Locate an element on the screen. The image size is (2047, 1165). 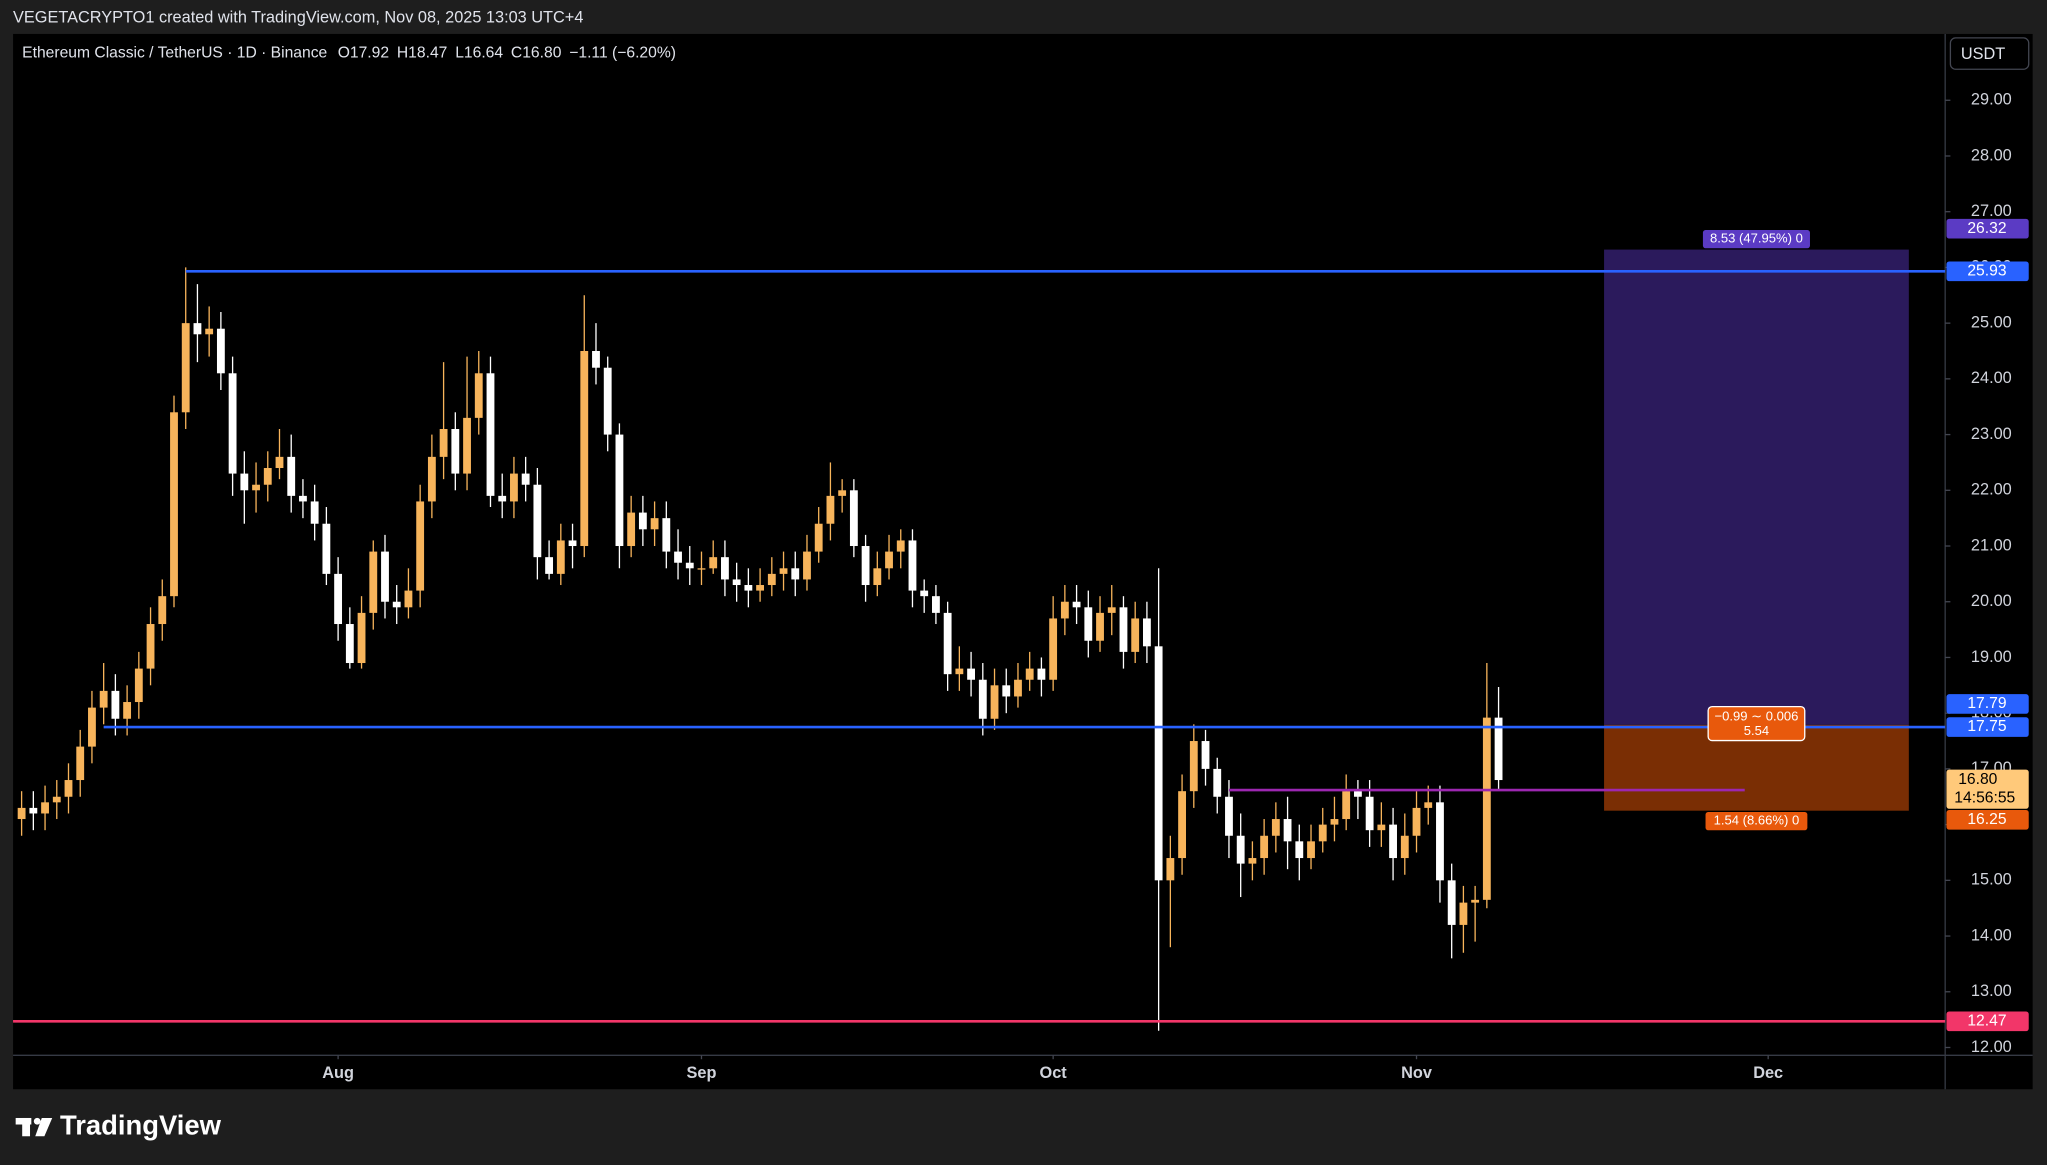
y-tick-label: 21.00 is located at coordinates (1991, 545).